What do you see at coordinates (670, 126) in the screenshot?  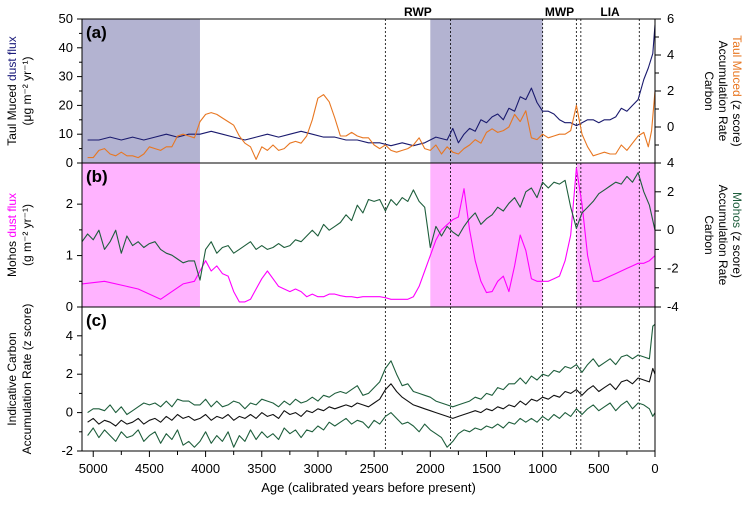 I see `panel-a-right-tick-label-1: 0` at bounding box center [670, 126].